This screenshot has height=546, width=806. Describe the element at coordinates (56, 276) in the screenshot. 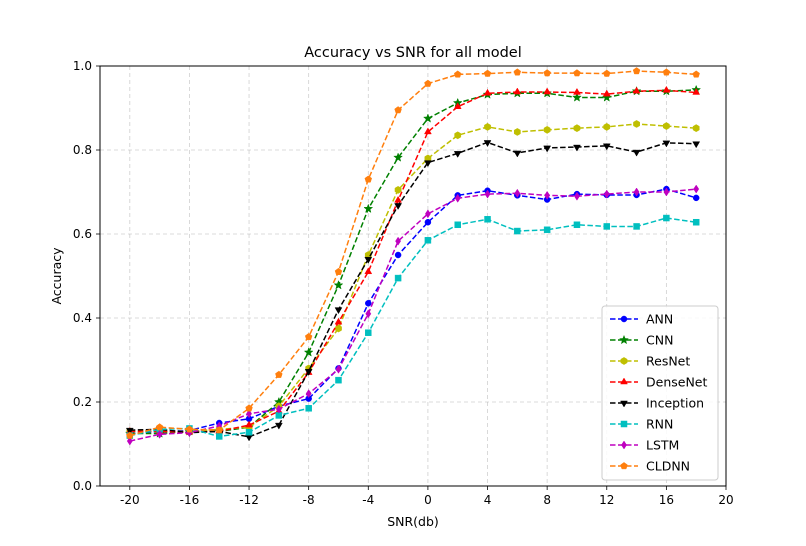

I see `y-axis-label: Accuracy` at that location.